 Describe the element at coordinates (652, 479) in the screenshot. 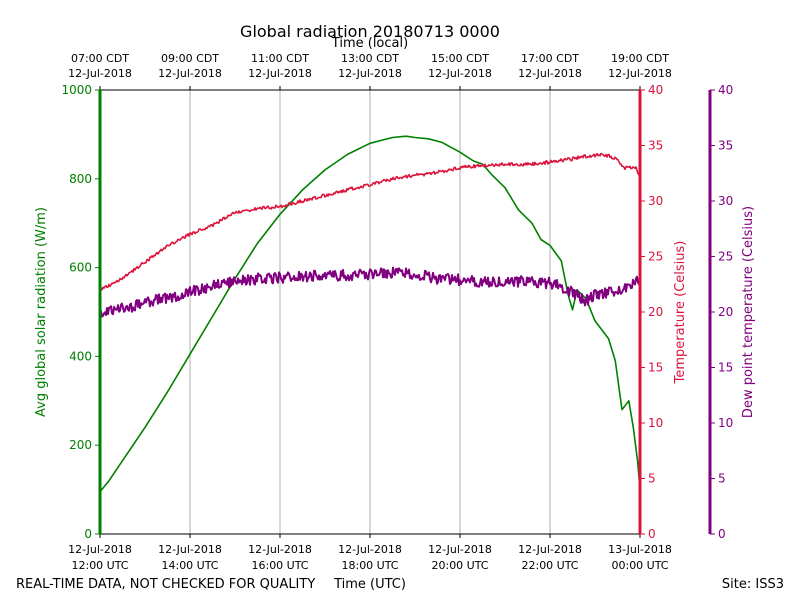

I see `temperature-tick-label: 5` at that location.